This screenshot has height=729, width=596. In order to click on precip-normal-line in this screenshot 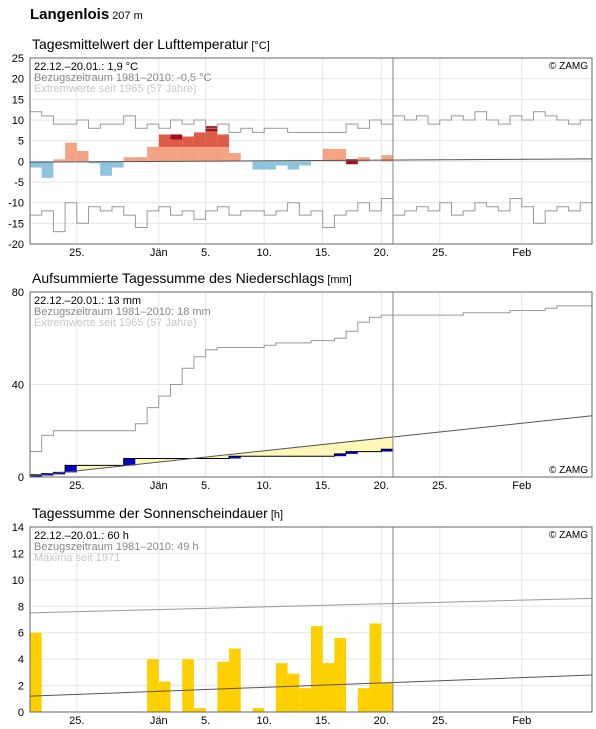, I will do `click(311, 446)`.